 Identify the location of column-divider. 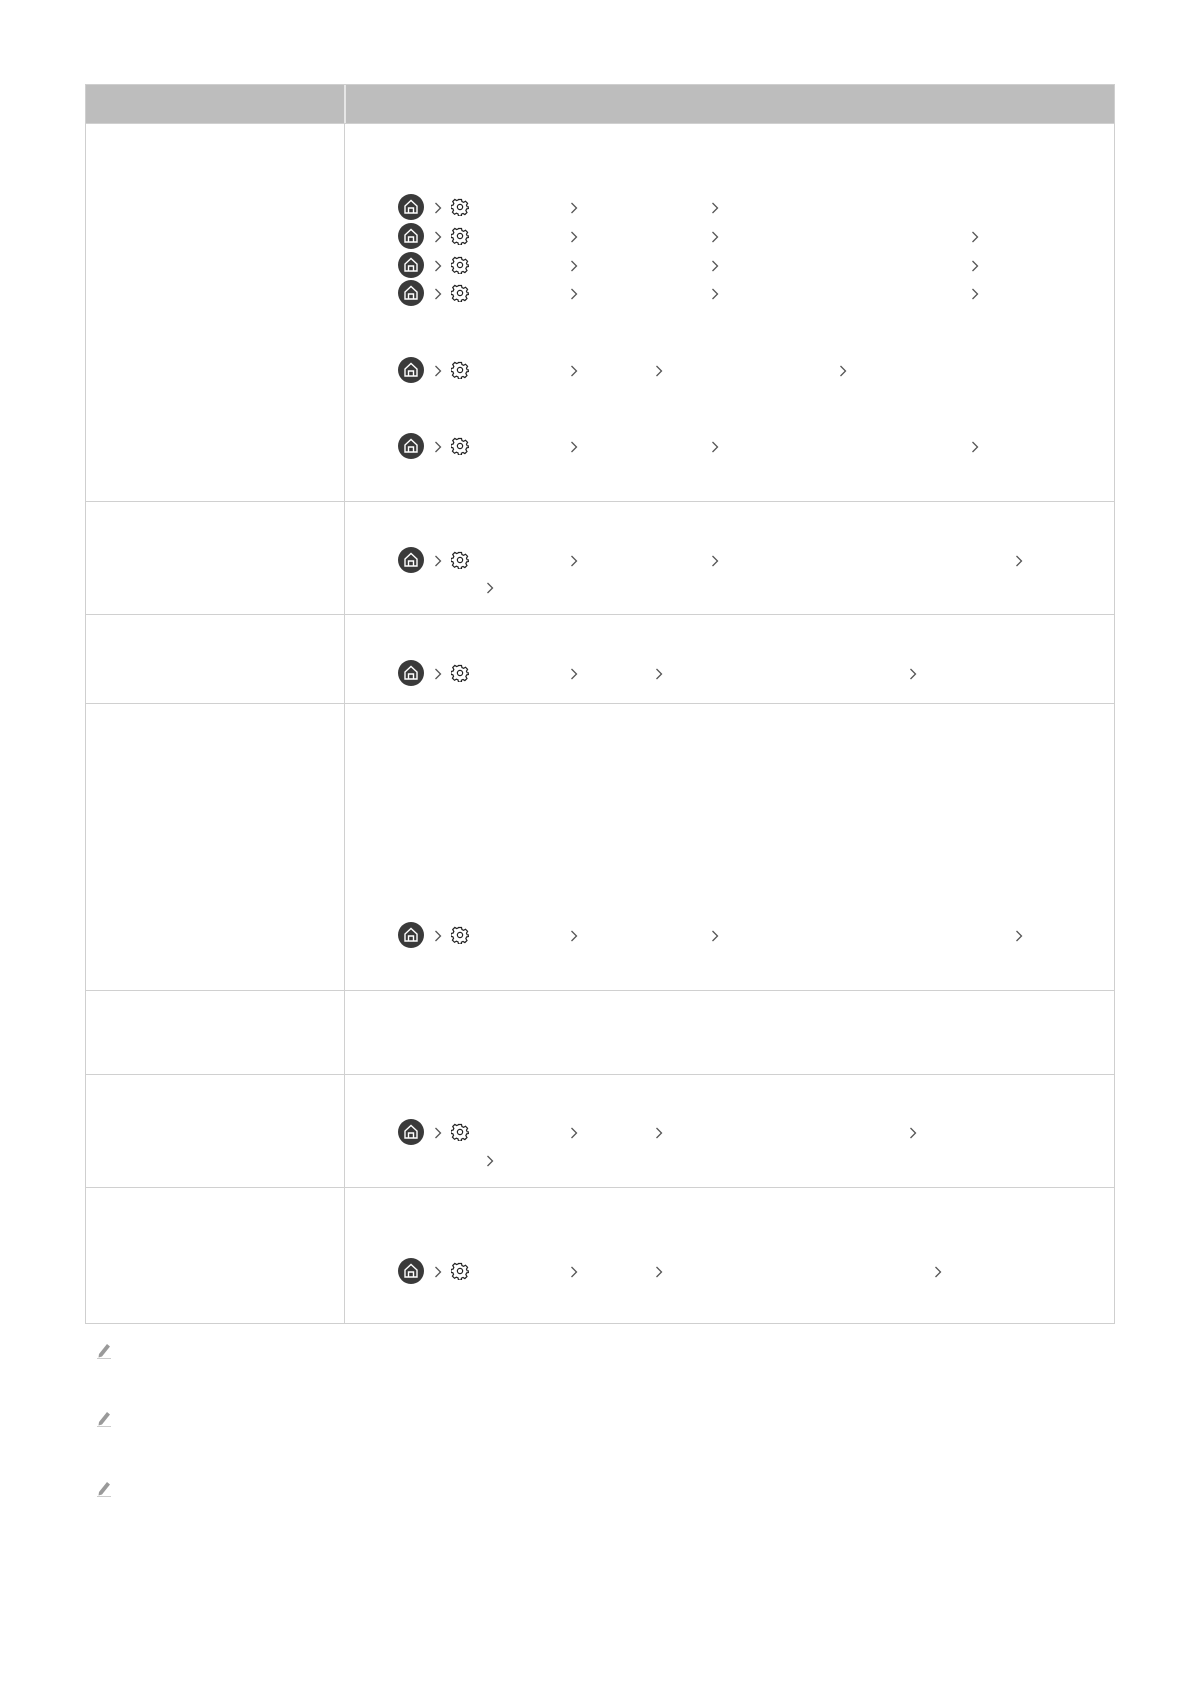
(344, 723).